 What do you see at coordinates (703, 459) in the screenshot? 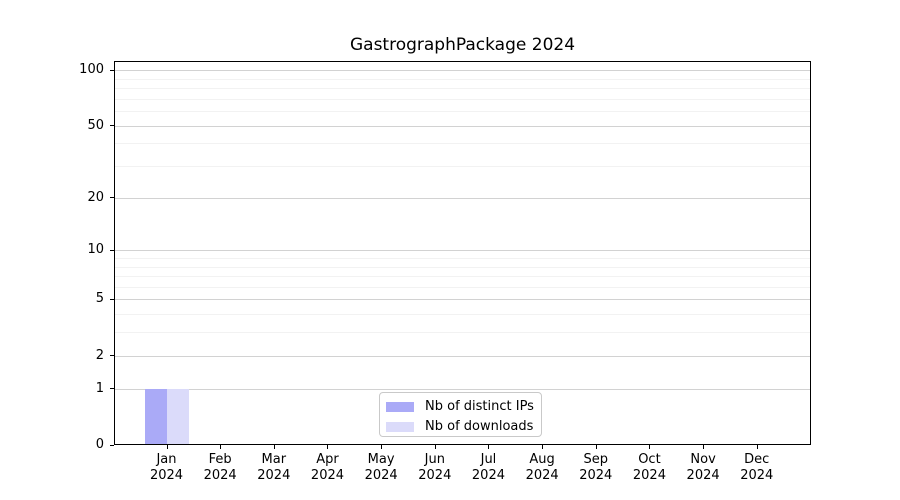
I see `x-tick-month: Nov` at bounding box center [703, 459].